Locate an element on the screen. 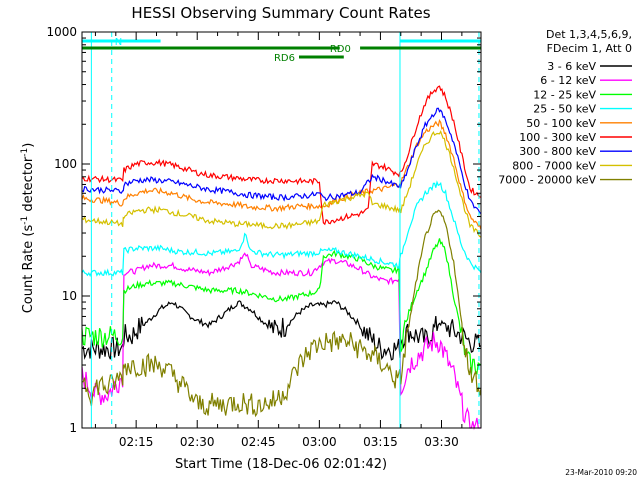  x-tick-label: 03:15 is located at coordinates (380, 442).